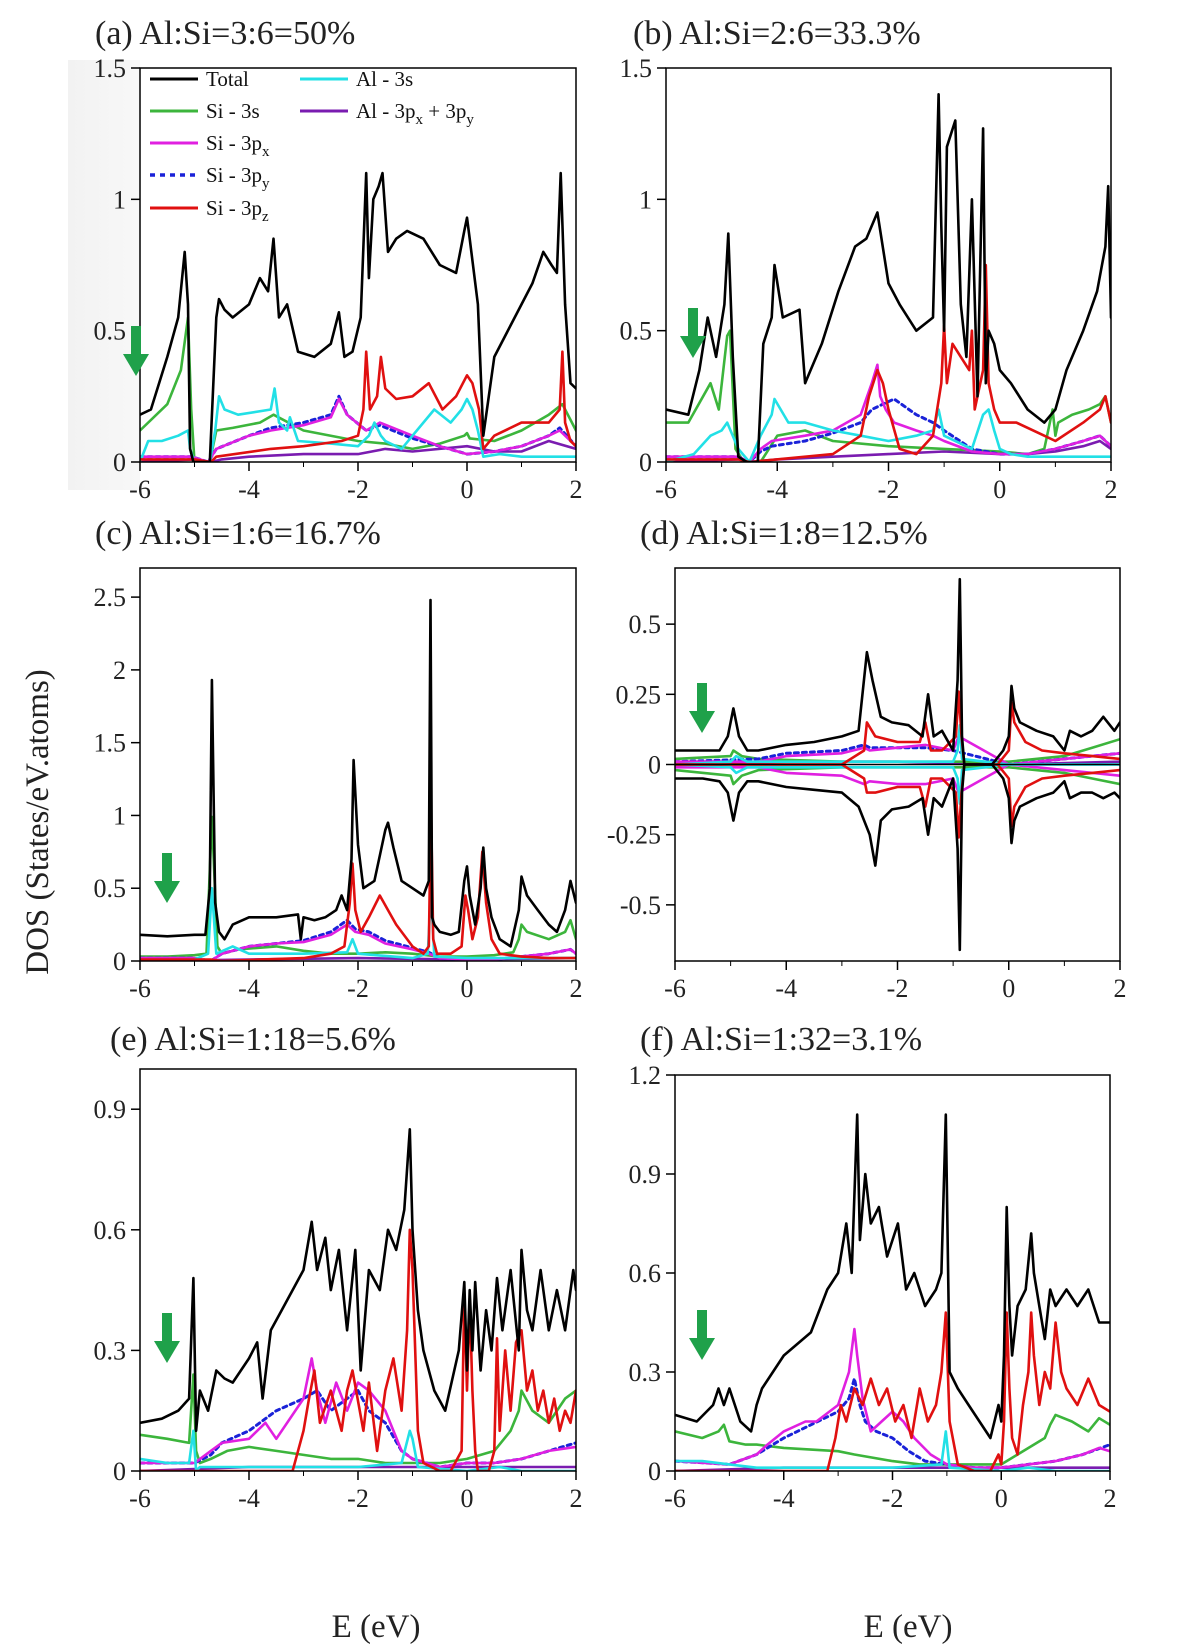 The image size is (1181, 1647). What do you see at coordinates (467, 1498) in the screenshot?
I see `panel-e-xtick-label: 0` at bounding box center [467, 1498].